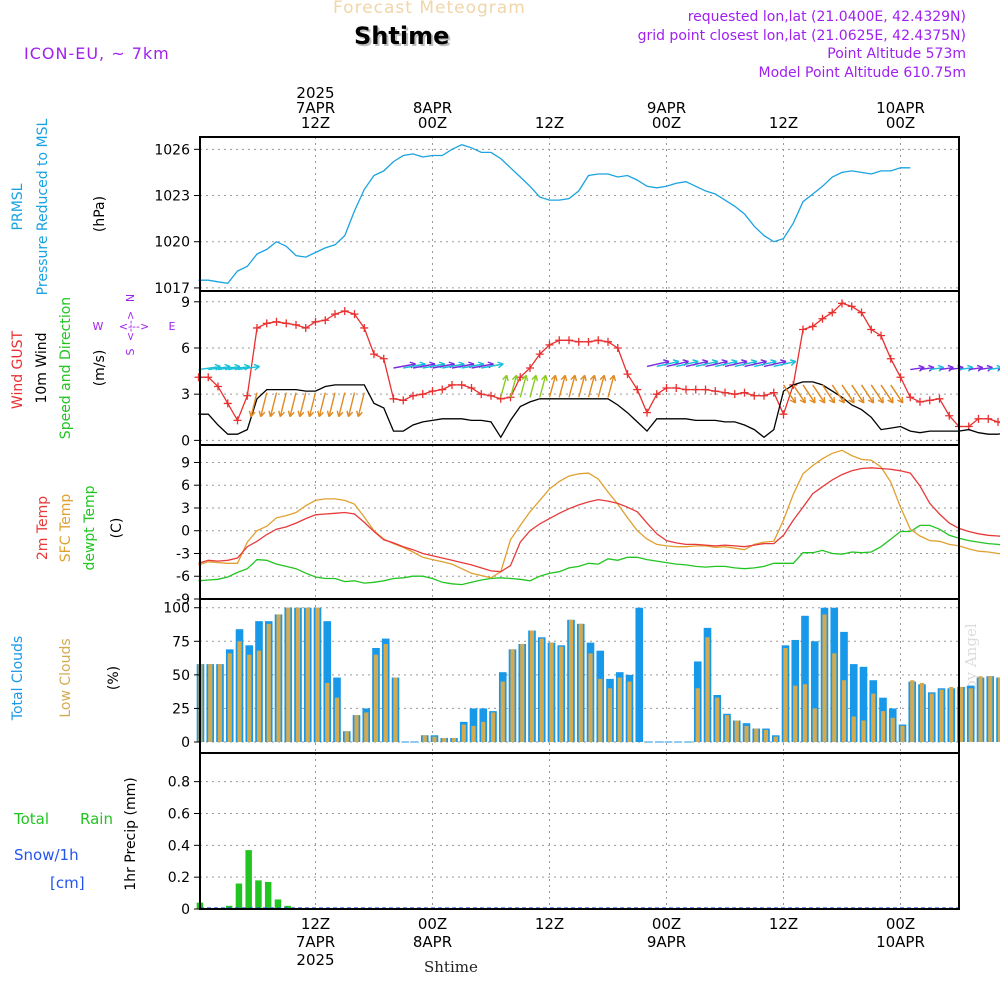 The height and width of the screenshot is (1000, 1000). What do you see at coordinates (900, 108) in the screenshot?
I see `time-label-top: 10APR` at bounding box center [900, 108].